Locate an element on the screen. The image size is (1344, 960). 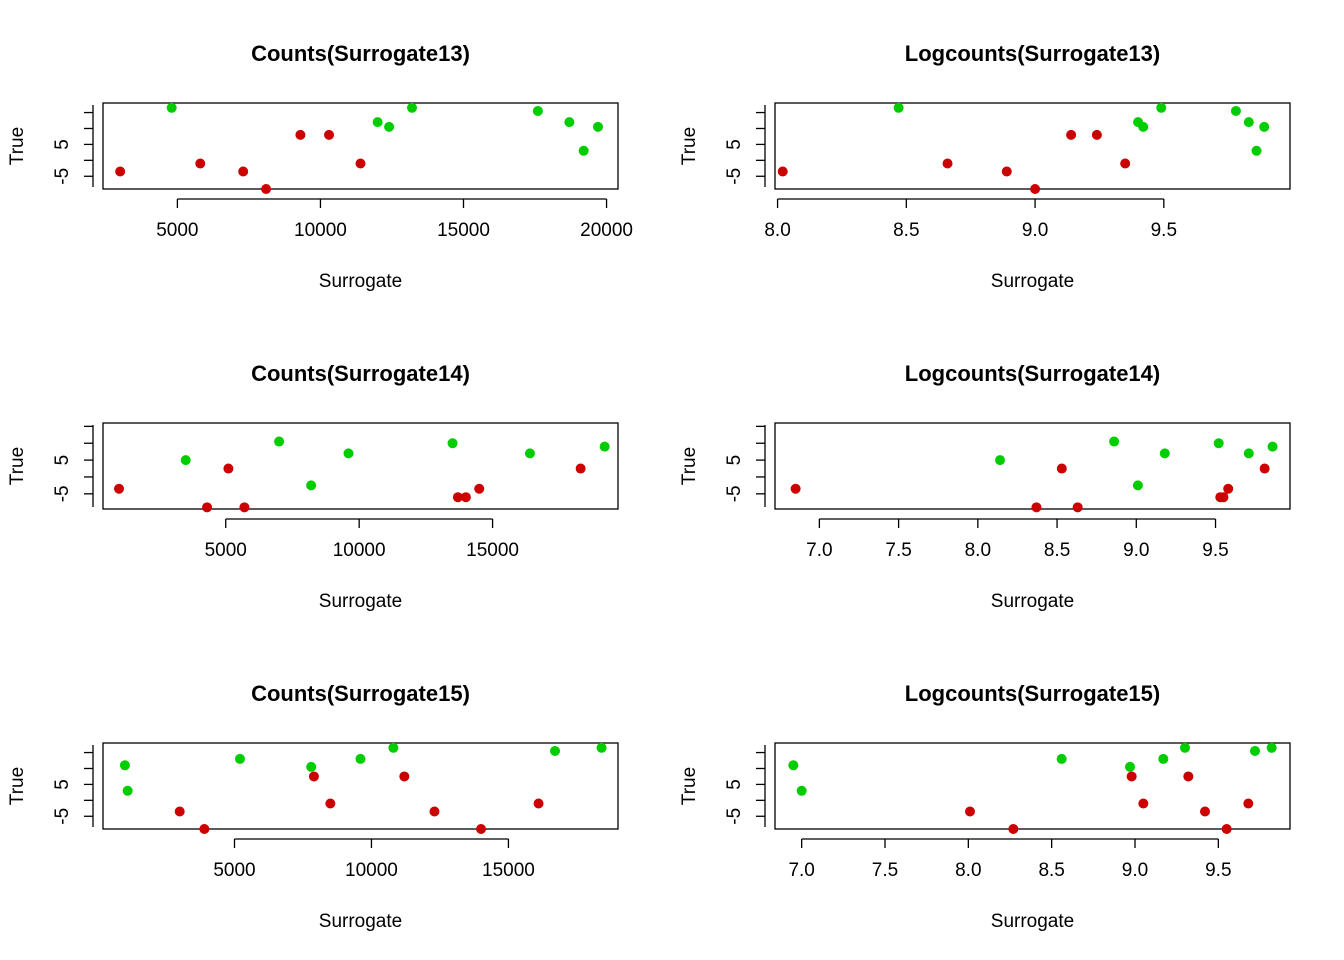
x-tick-label: 7.0 is located at coordinates (819, 550).